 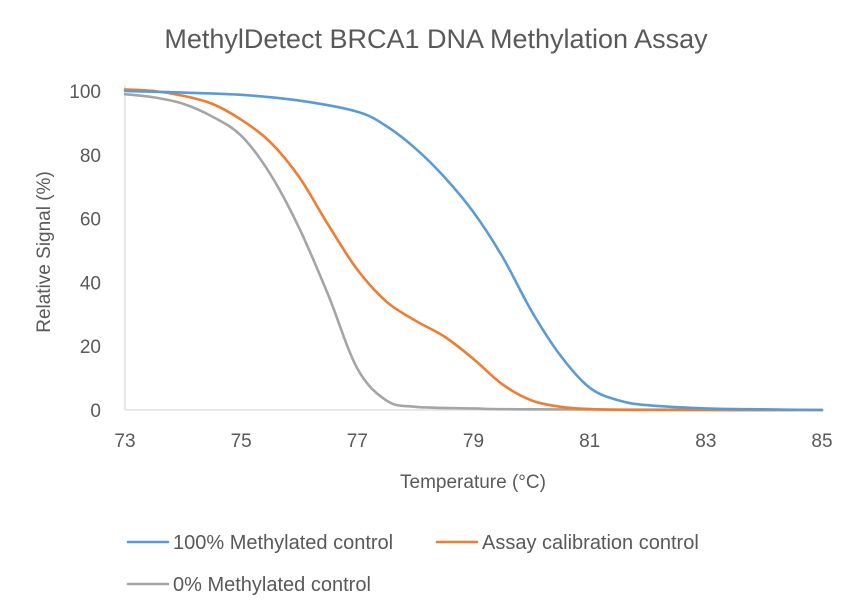 What do you see at coordinates (357, 441) in the screenshot?
I see `x-tick-label: 77` at bounding box center [357, 441].